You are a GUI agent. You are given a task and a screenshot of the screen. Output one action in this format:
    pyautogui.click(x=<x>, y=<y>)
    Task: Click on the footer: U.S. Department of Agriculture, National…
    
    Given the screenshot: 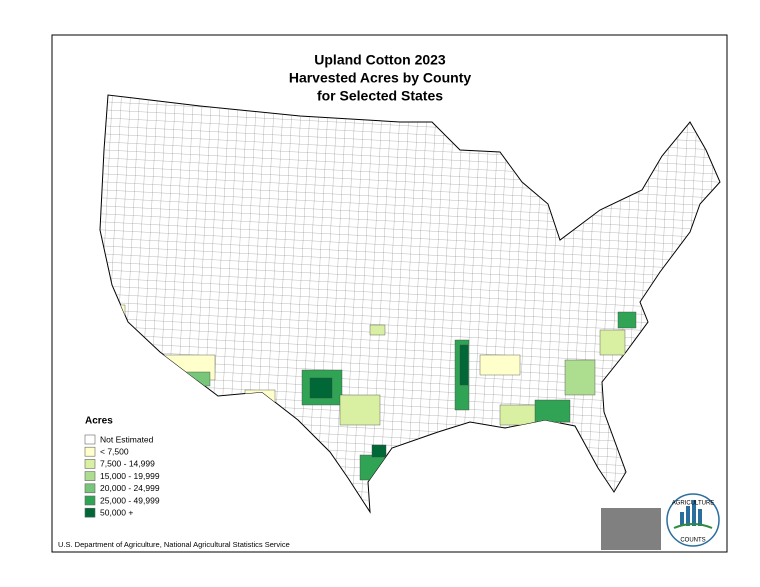 What is the action you would take?
    pyautogui.click(x=174, y=544)
    